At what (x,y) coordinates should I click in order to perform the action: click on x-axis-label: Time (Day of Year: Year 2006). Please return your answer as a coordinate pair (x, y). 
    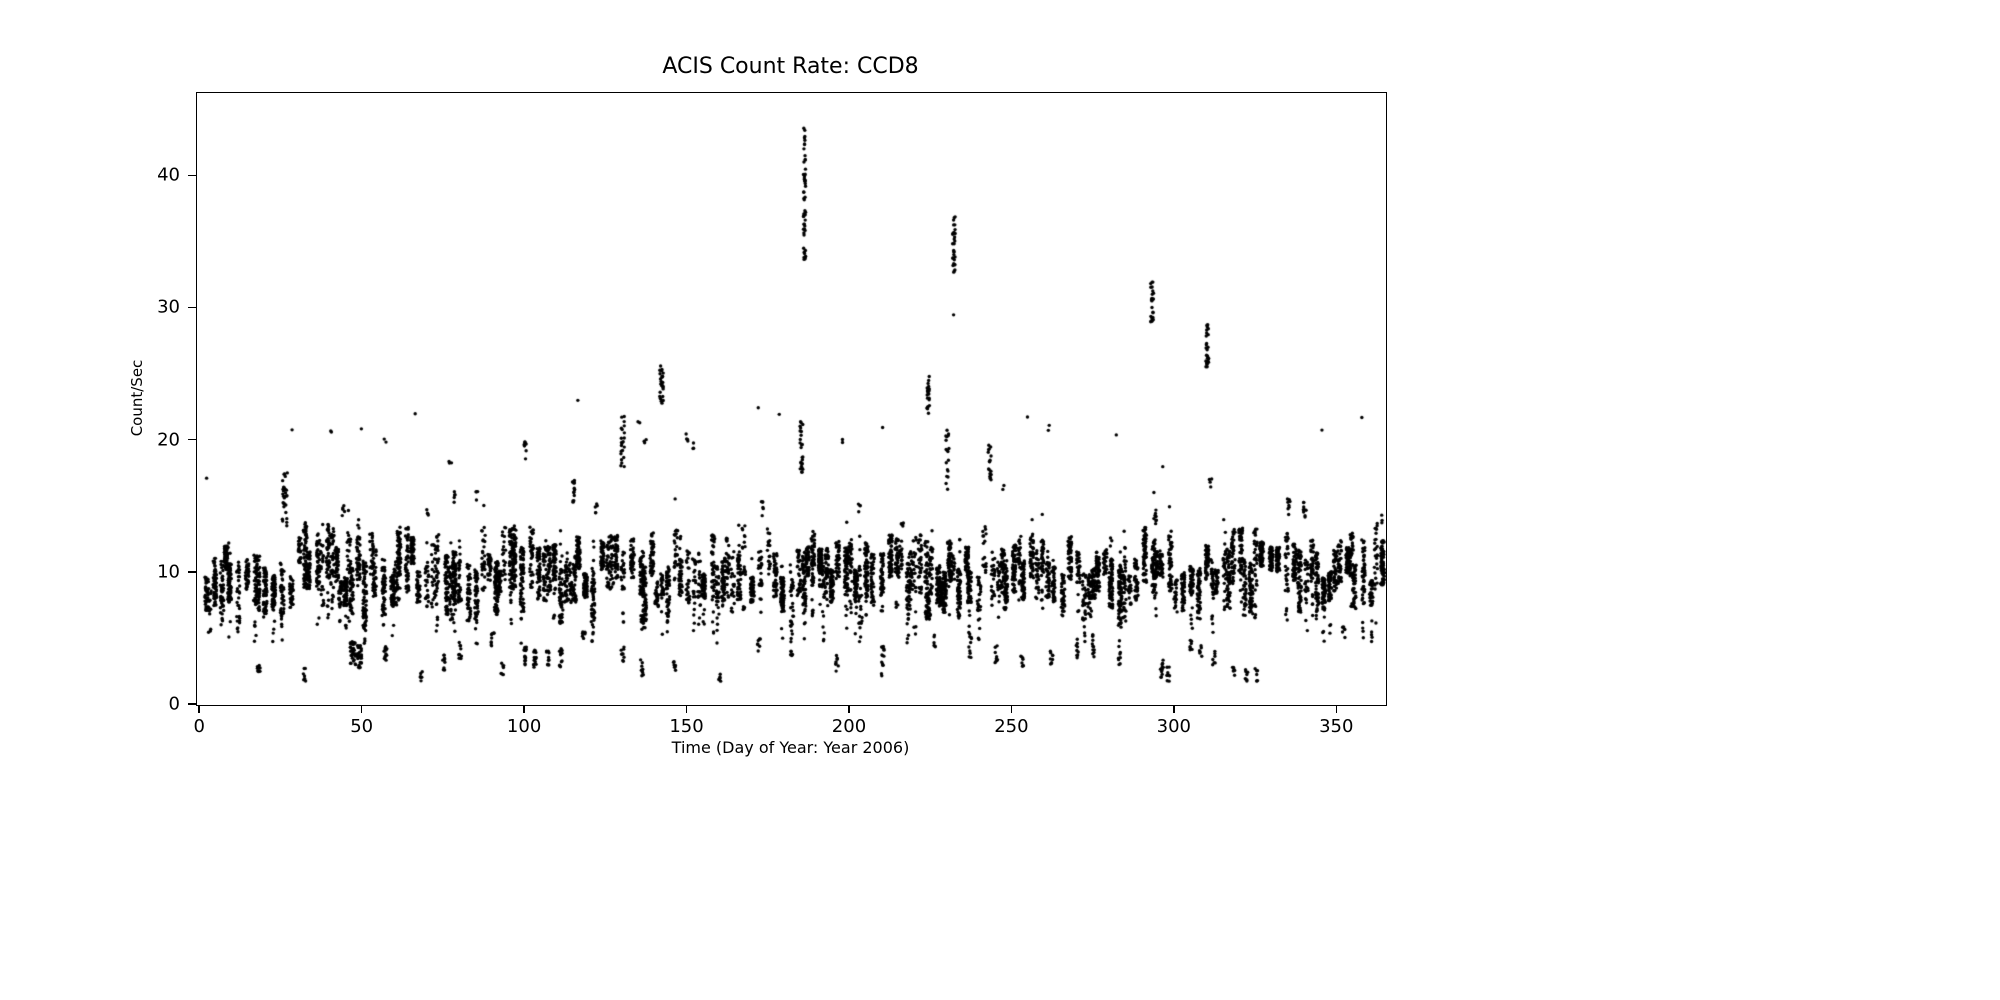
    Looking at the image, I should click on (790, 747).